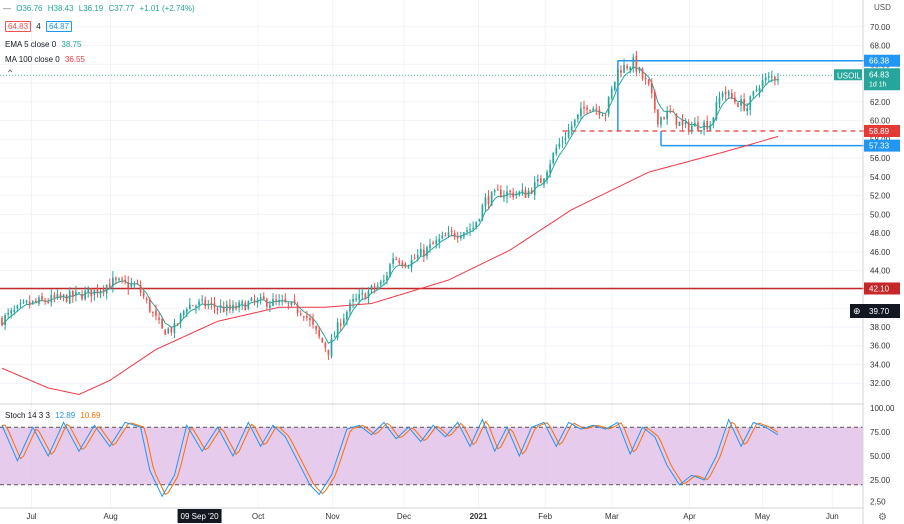 Image resolution: width=904 pixels, height=524 pixels. I want to click on support-tag, so click(882, 145).